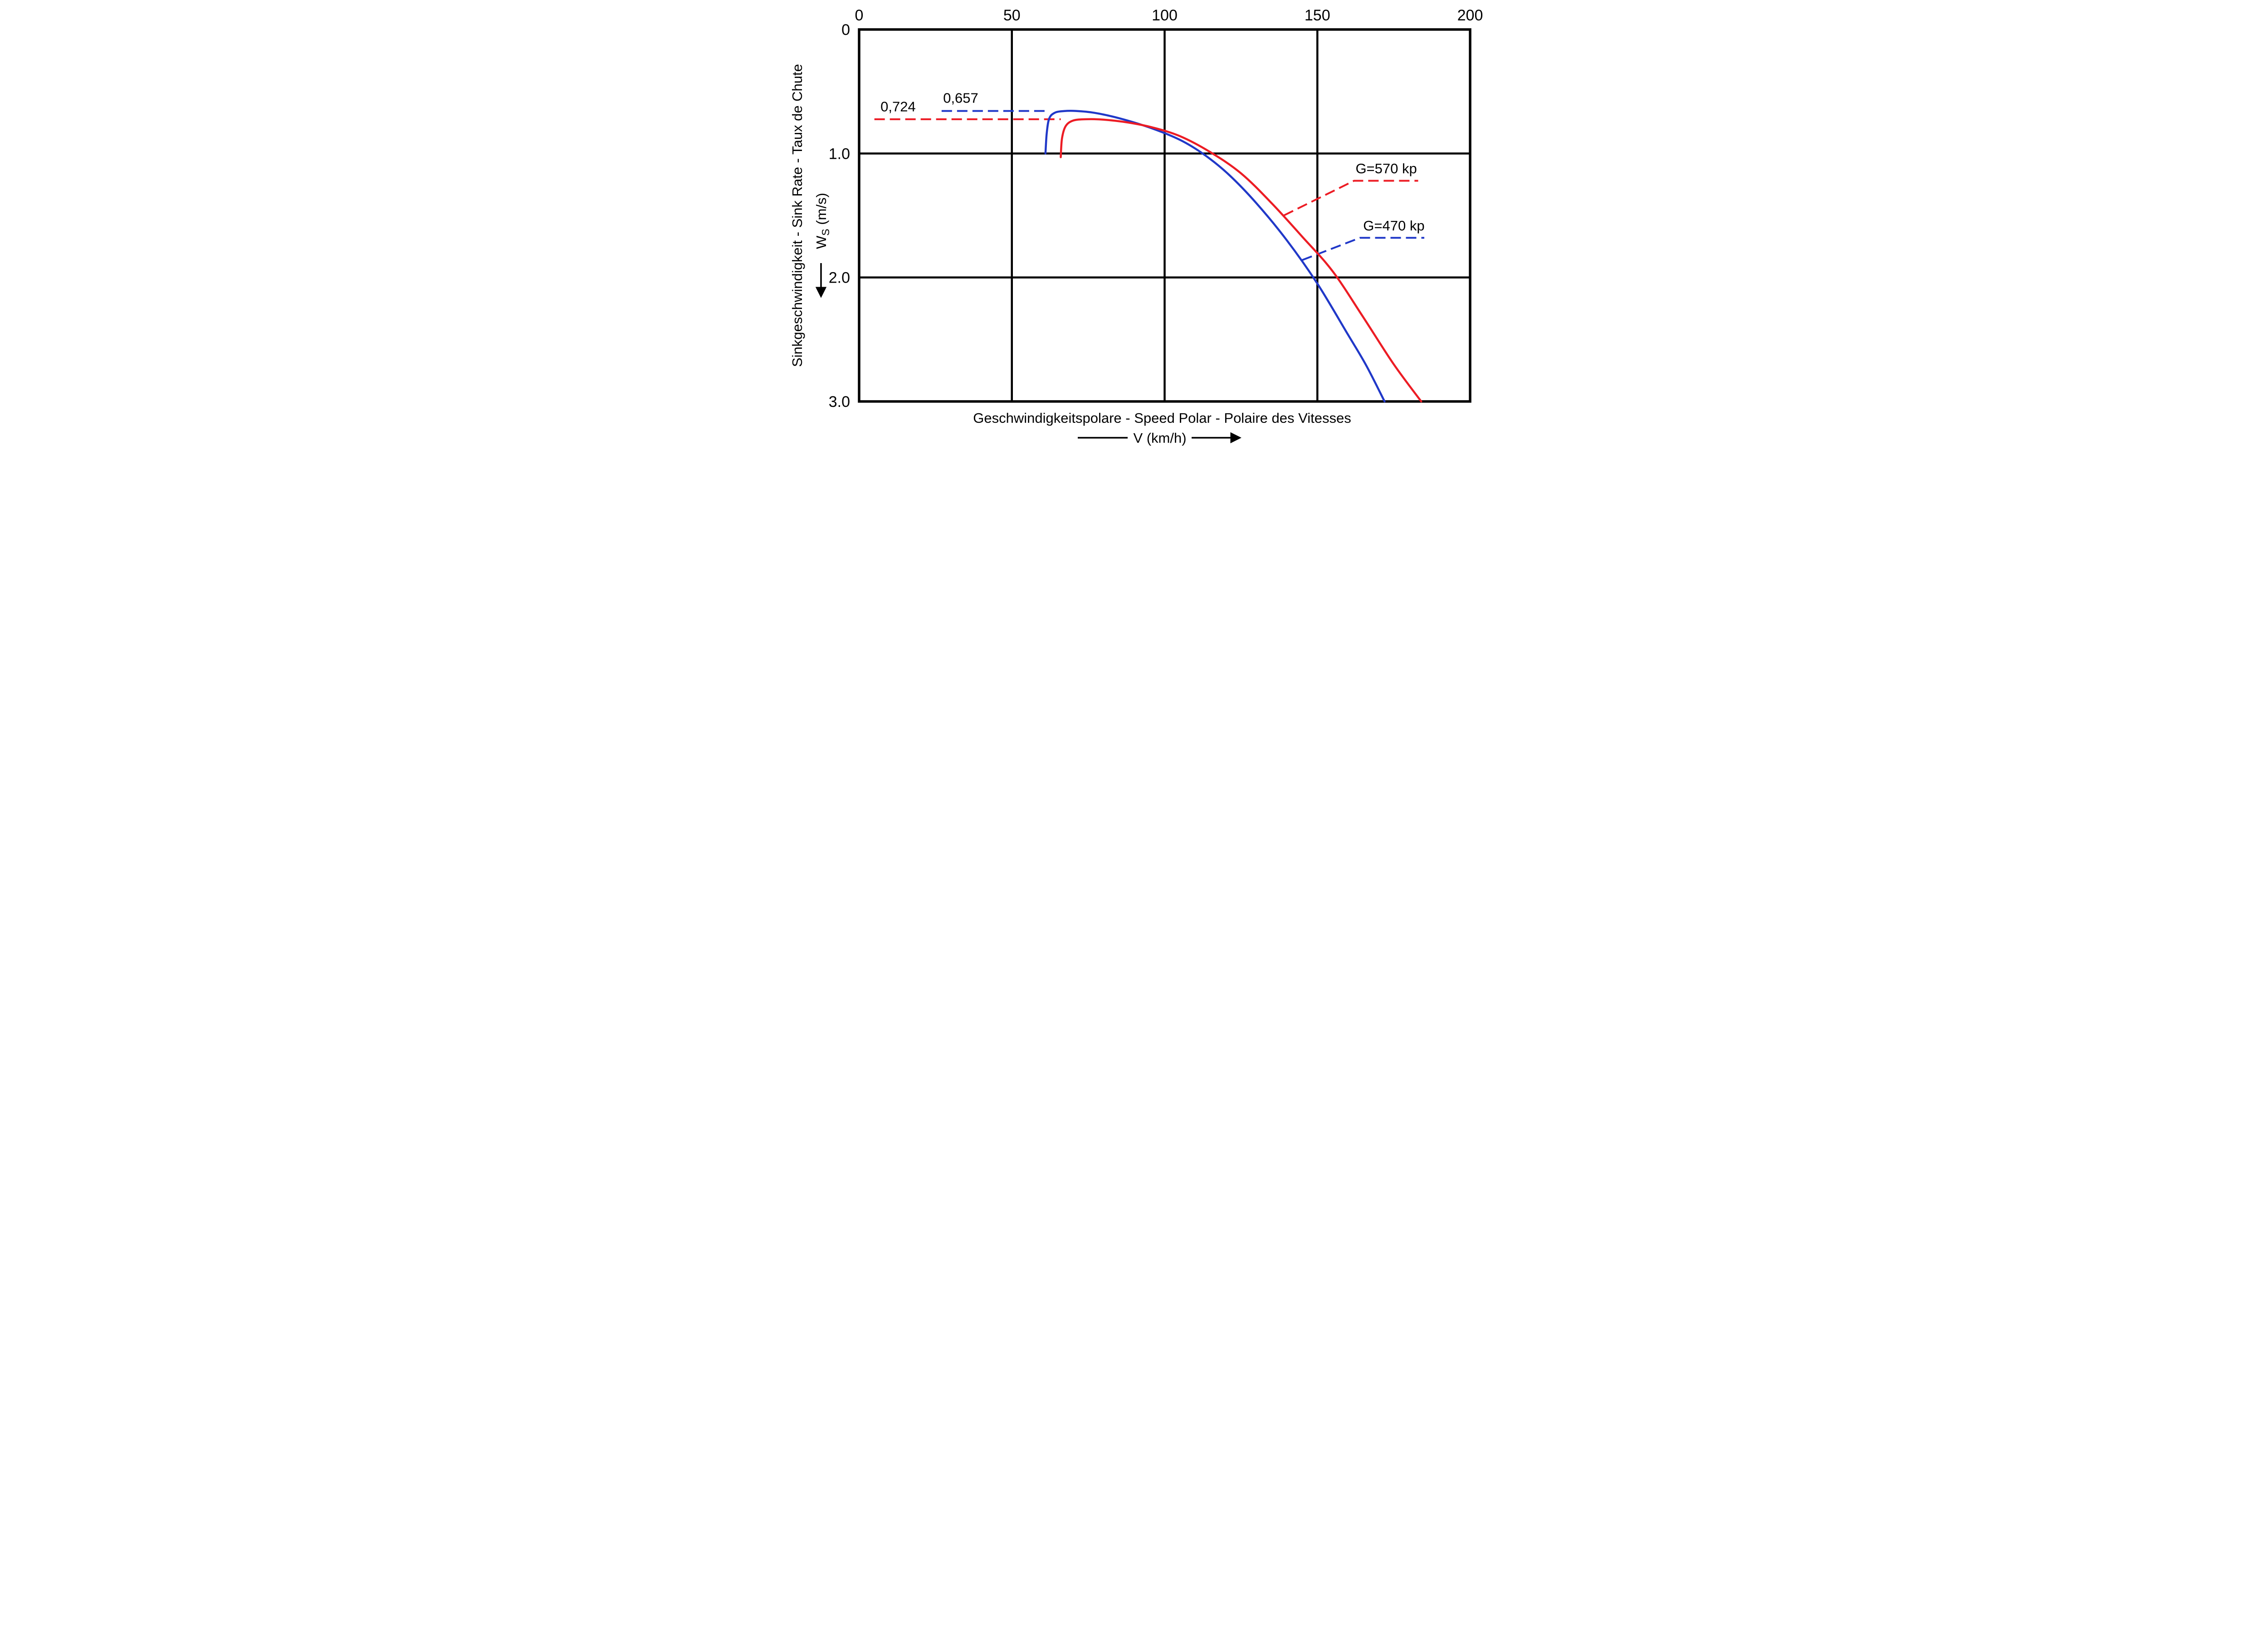 This screenshot has height=1648, width=2268. What do you see at coordinates (826, 232) in the screenshot?
I see `ws-subscript: S` at bounding box center [826, 232].